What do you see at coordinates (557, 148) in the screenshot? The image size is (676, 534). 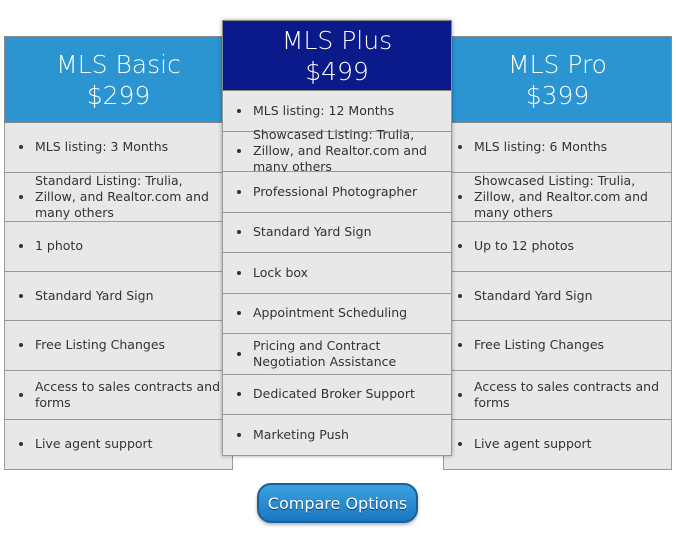 I see `feature-row: MLS listing: 6 Months` at bounding box center [557, 148].